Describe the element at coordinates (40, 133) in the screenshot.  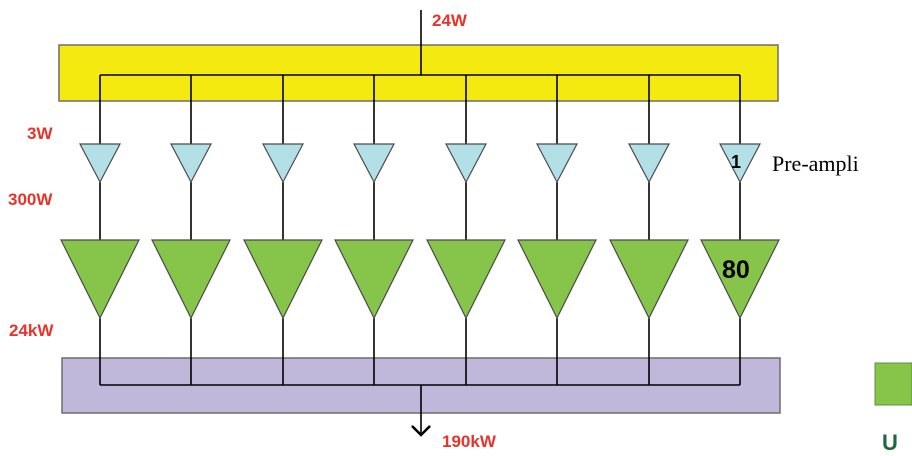
I see `preamp-input-power-label: 3W` at that location.